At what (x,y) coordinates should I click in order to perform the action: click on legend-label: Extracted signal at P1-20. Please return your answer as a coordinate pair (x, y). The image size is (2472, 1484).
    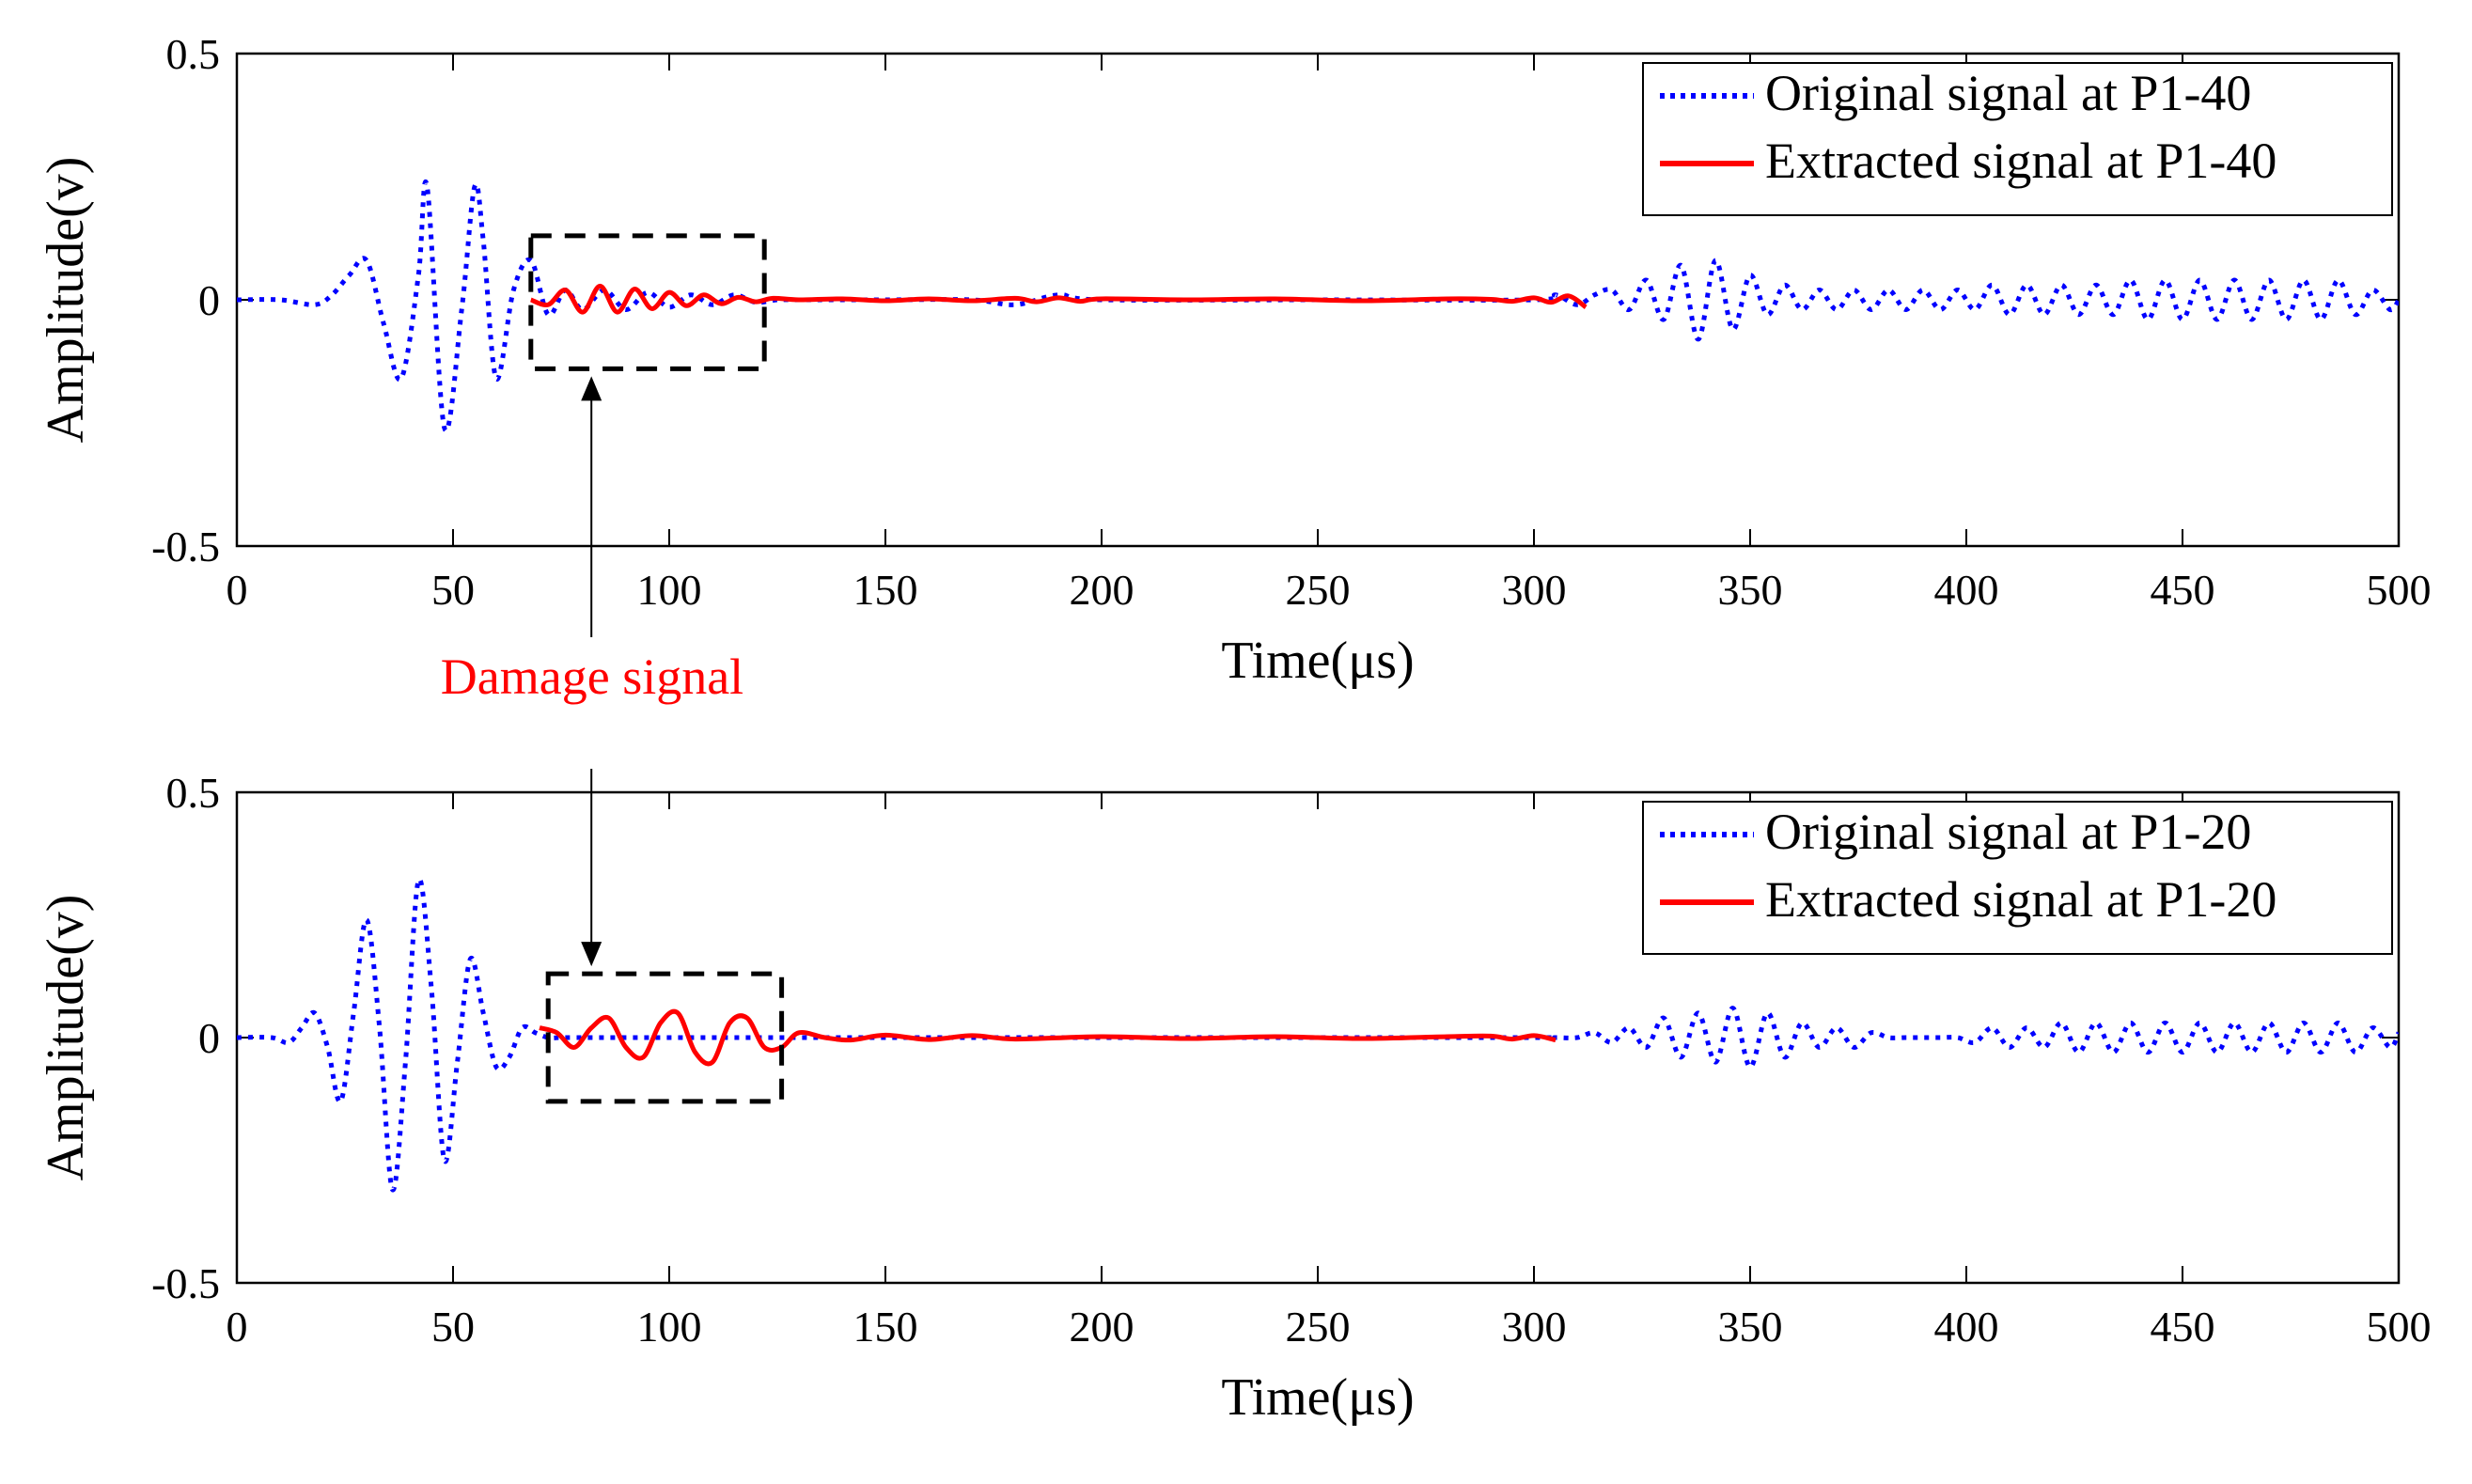
    Looking at the image, I should click on (2020, 899).